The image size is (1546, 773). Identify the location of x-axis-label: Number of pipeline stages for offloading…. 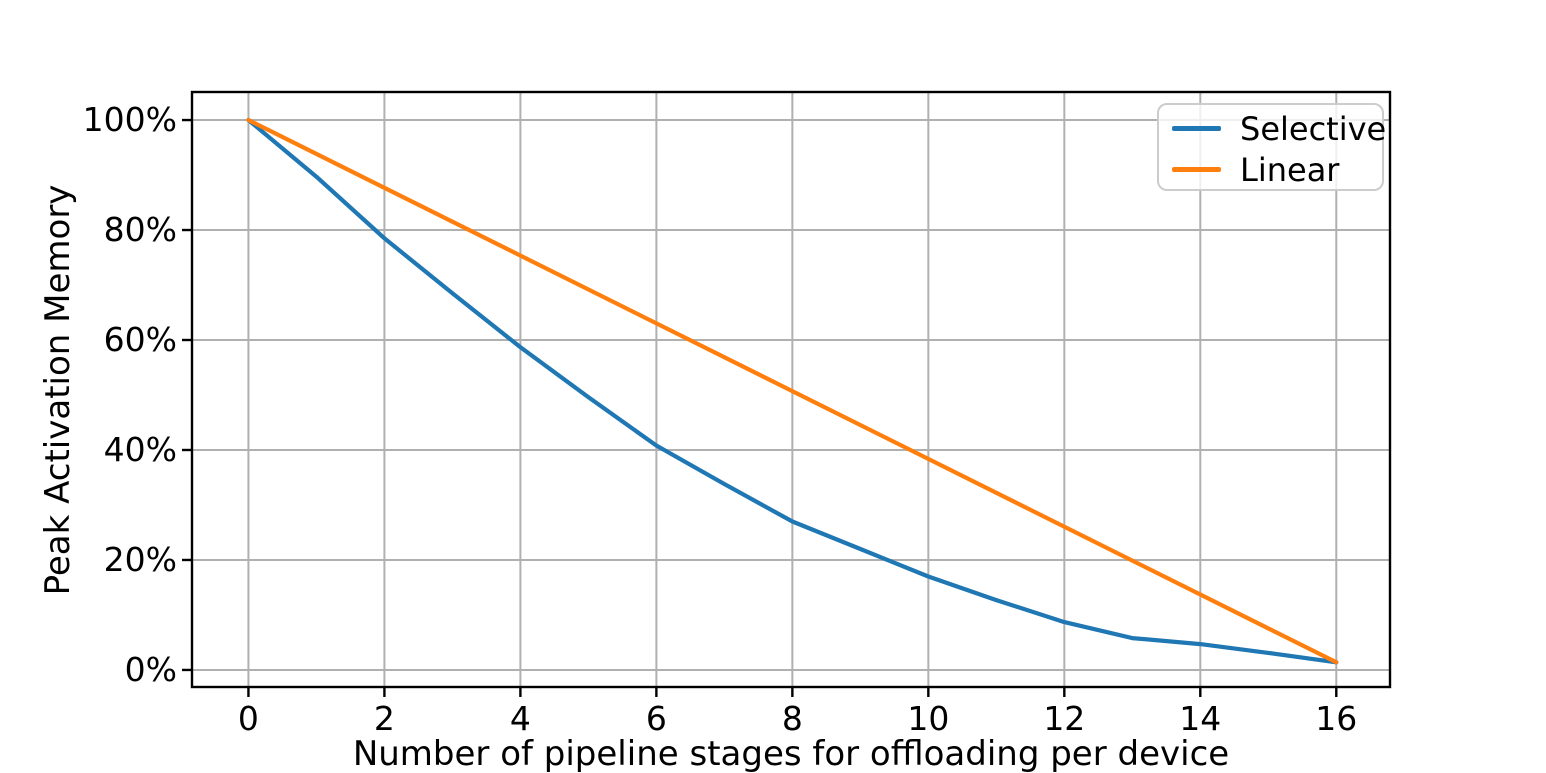
(791, 753).